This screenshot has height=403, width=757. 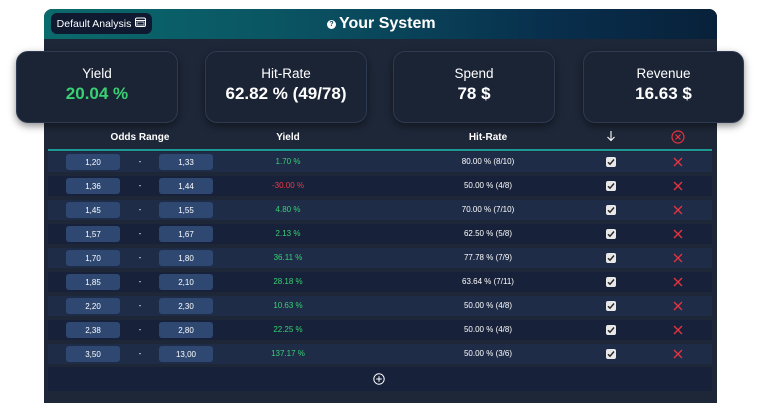 I want to click on question-icon: ?, so click(x=331, y=24).